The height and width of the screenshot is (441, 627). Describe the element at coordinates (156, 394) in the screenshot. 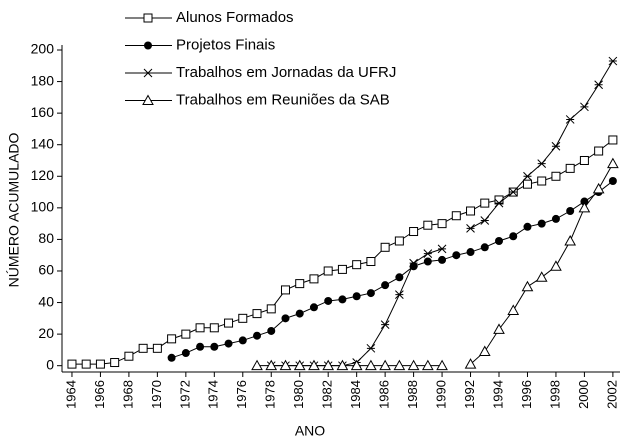

I see `x-tick-label: 1970` at that location.